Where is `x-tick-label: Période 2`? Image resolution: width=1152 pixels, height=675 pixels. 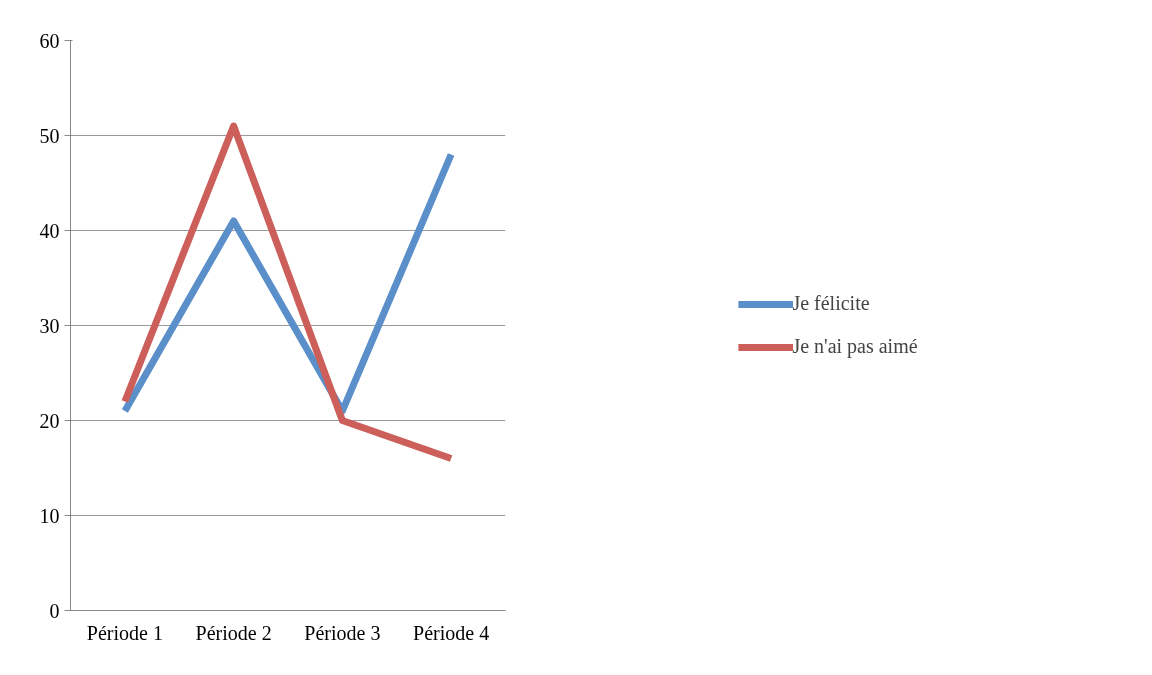
x-tick-label: Période 2 is located at coordinates (233, 632).